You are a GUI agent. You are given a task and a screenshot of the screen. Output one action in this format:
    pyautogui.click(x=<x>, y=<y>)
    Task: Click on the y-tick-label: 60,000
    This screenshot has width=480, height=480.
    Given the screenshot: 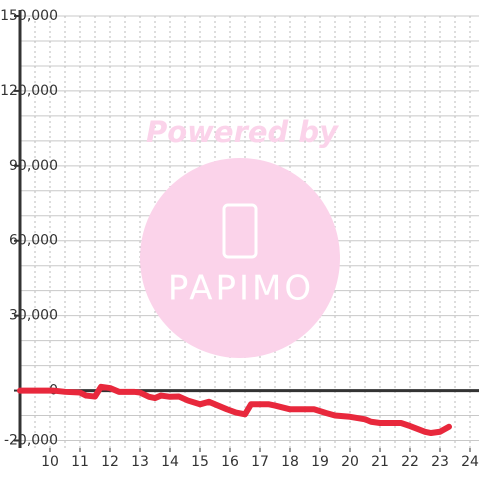 What is the action you would take?
    pyautogui.click(x=33, y=241)
    